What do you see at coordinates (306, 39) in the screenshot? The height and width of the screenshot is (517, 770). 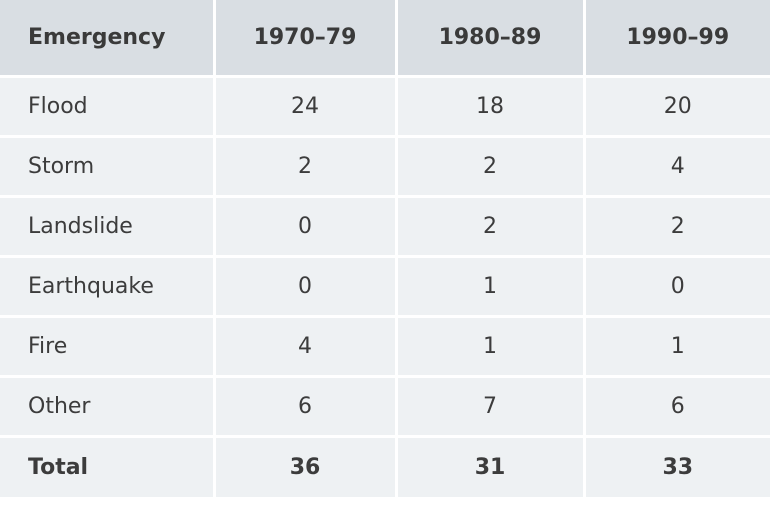 I see `column-header-1970s: 1970–79` at bounding box center [306, 39].